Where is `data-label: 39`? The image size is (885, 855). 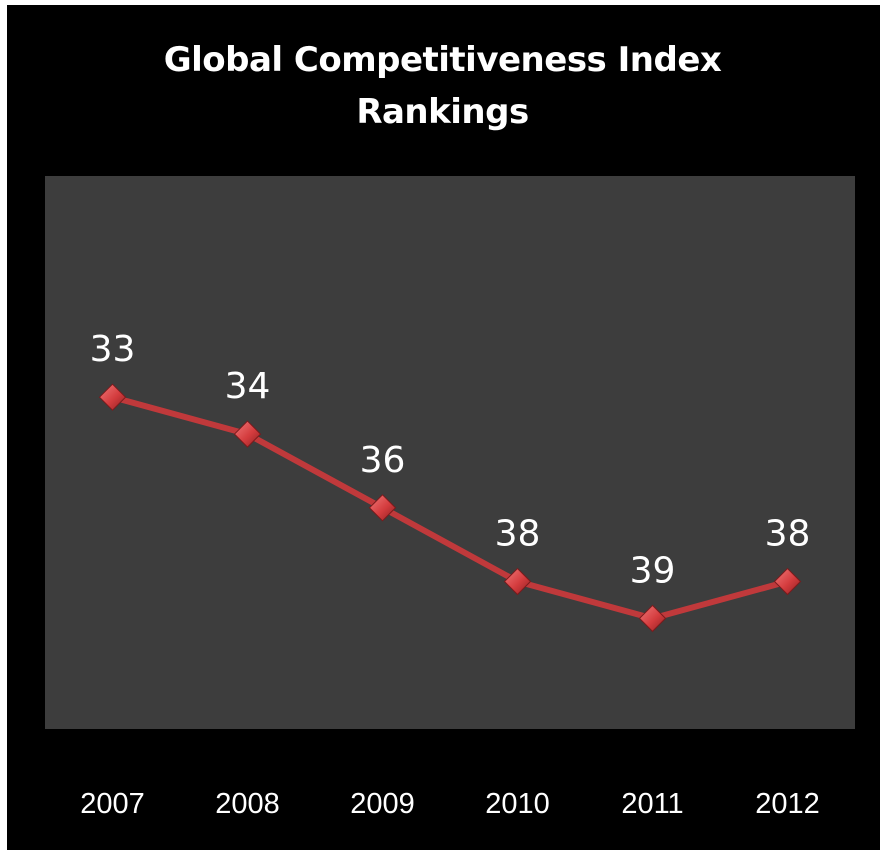 data-label: 39 is located at coordinates (653, 570).